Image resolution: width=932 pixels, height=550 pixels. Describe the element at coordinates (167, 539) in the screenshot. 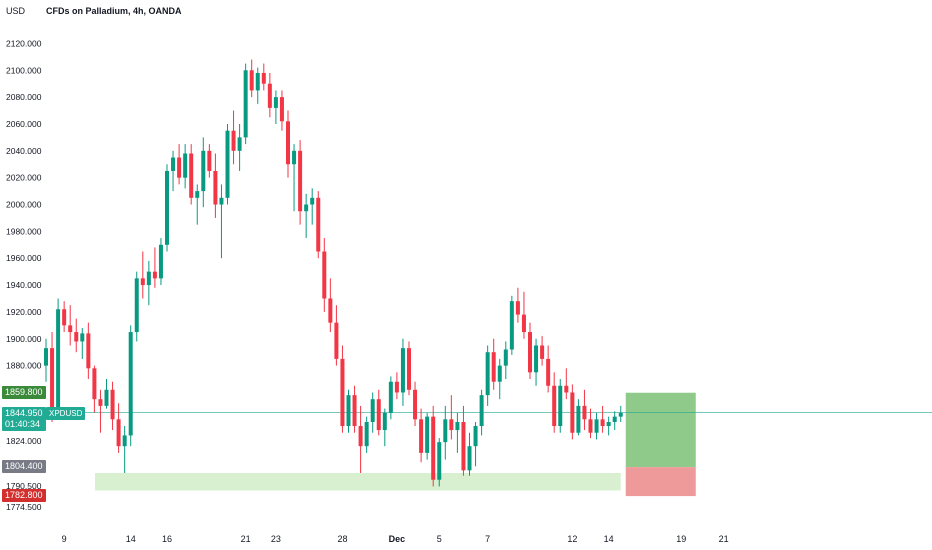

I see `x-tick-label: 16` at that location.